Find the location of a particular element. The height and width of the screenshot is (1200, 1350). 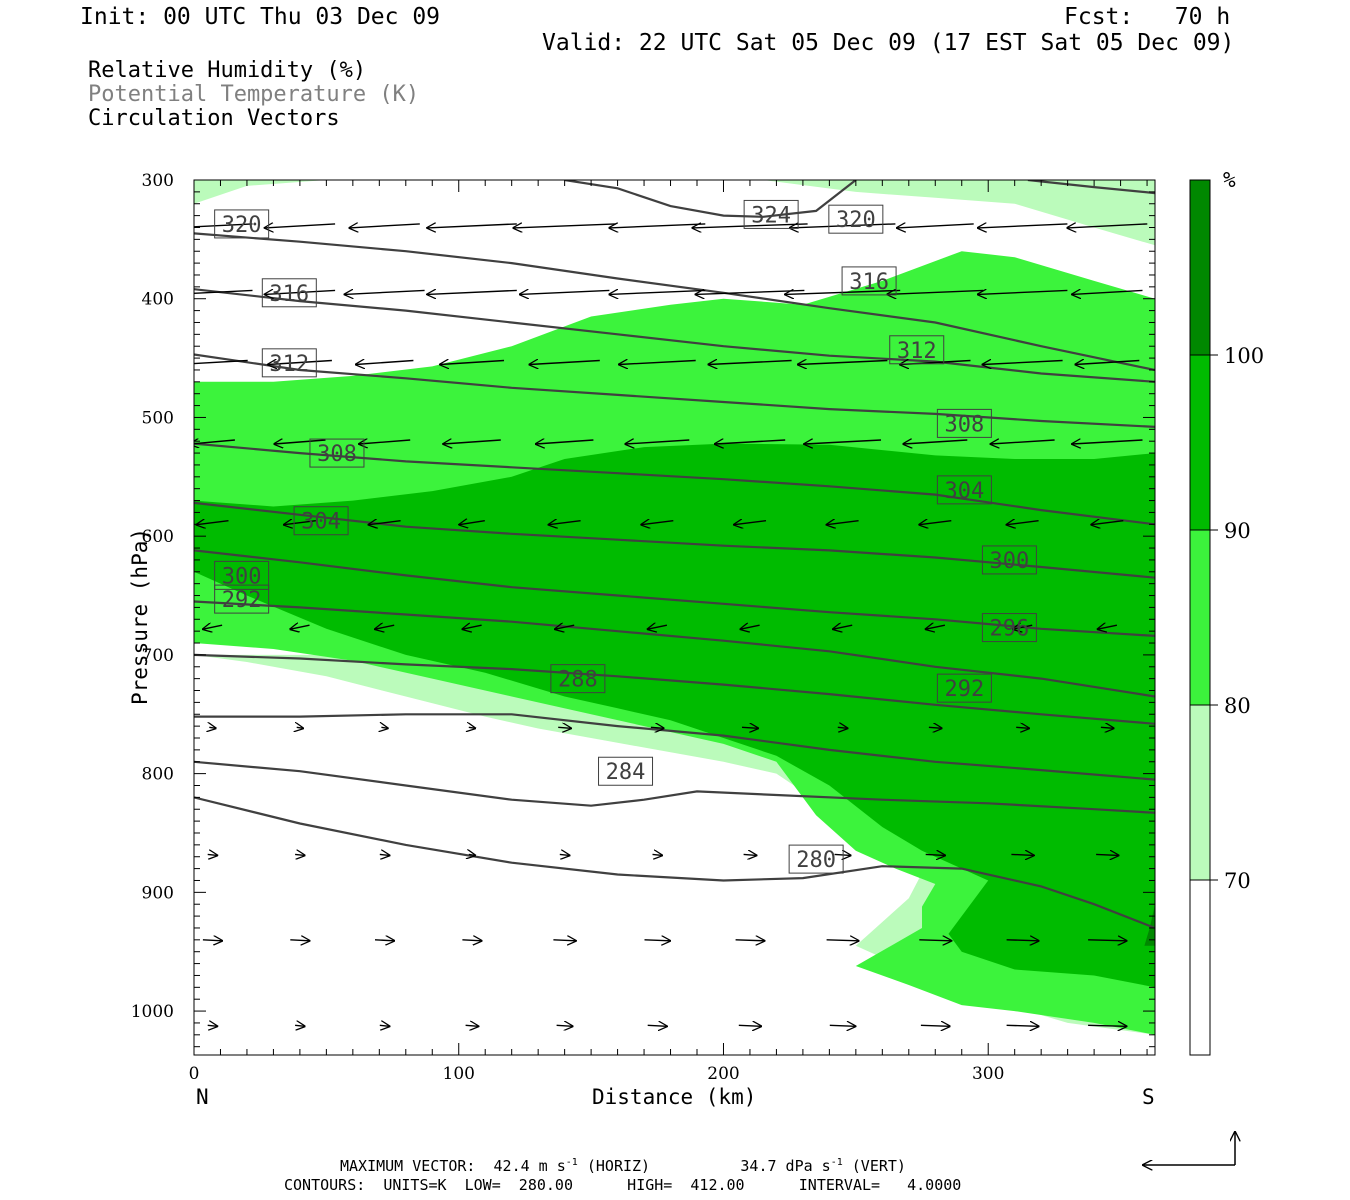

svg-text: 320 is located at coordinates (856, 220).